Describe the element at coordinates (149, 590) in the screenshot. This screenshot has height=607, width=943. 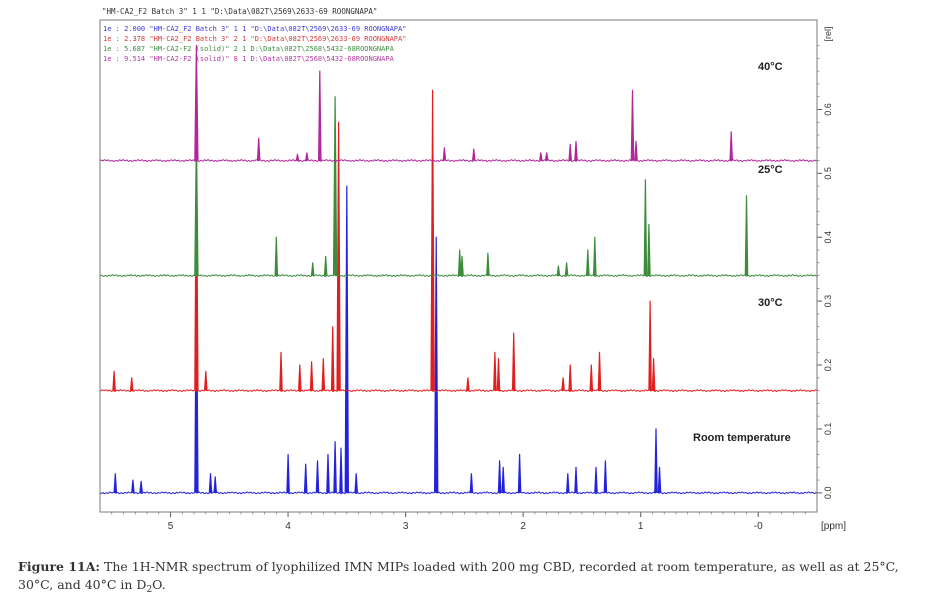
I see `caption-subscript: 2` at that location.